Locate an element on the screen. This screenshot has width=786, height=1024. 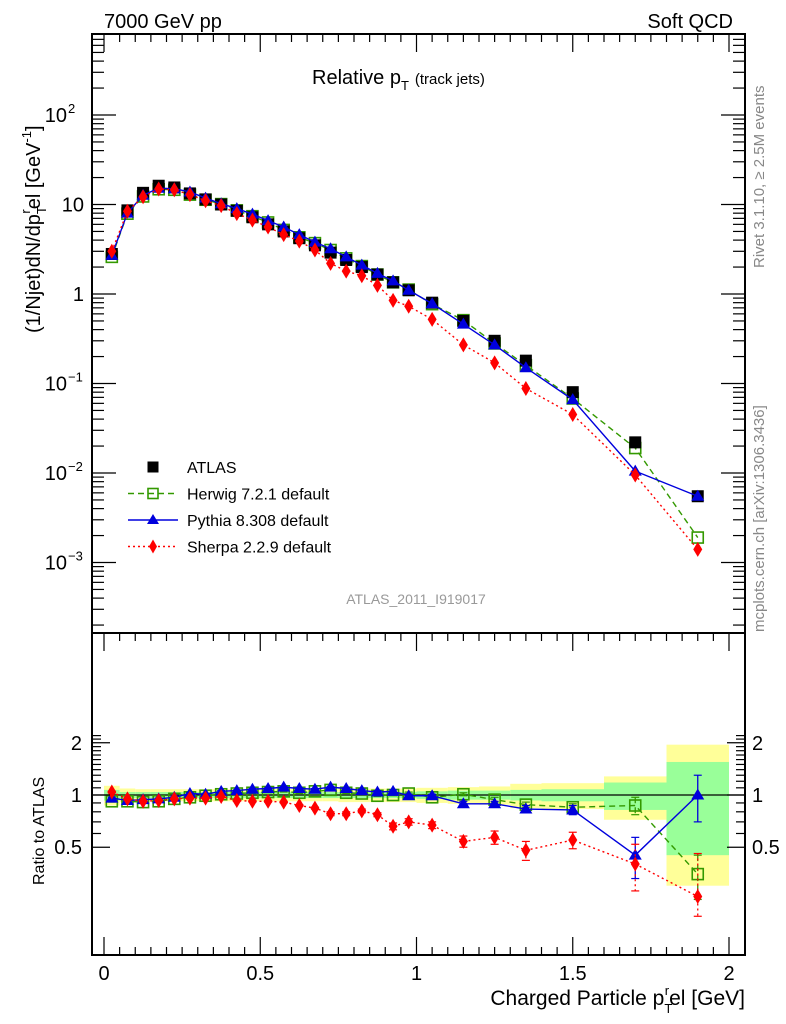
legend-label: Herwig 7.2.1 default is located at coordinates (258, 495).